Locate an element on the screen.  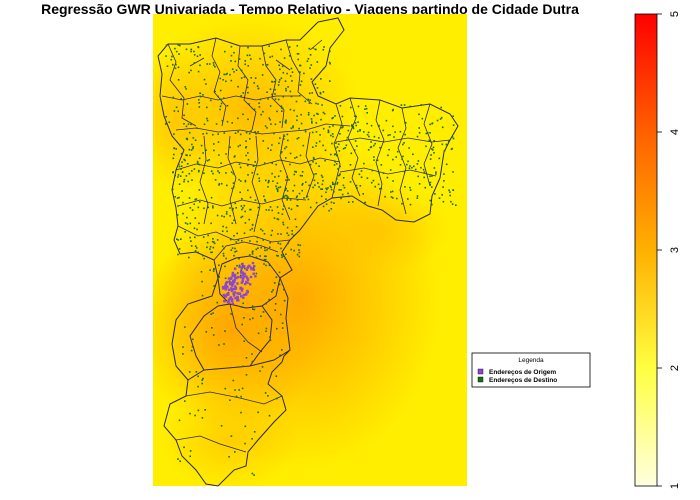
legend-title: Legenda is located at coordinates (531, 360).